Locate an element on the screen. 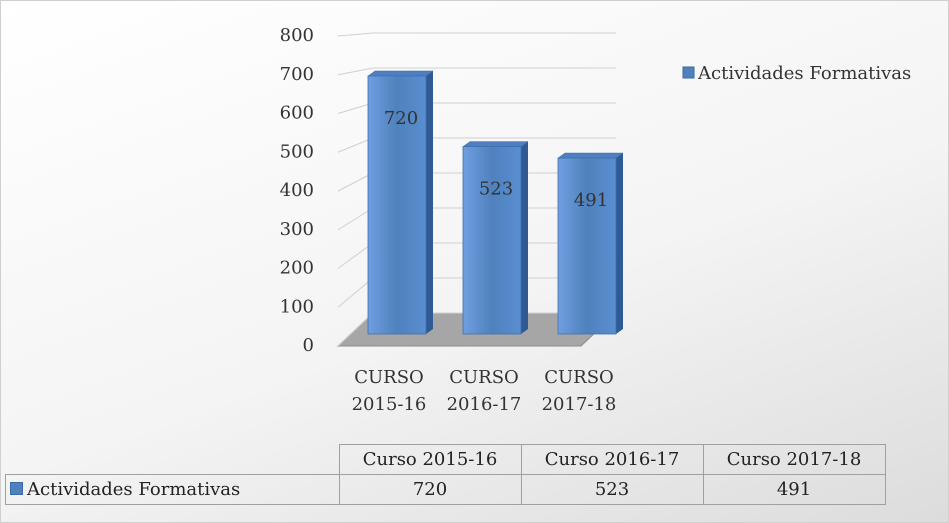 The image size is (949, 523). table-corner is located at coordinates (173, 460).